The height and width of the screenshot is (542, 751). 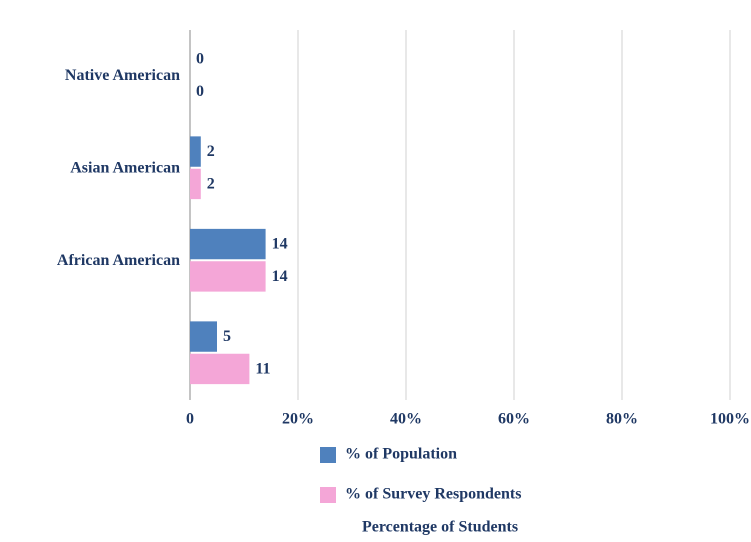 I want to click on legend-label: % of Population, so click(x=401, y=454).